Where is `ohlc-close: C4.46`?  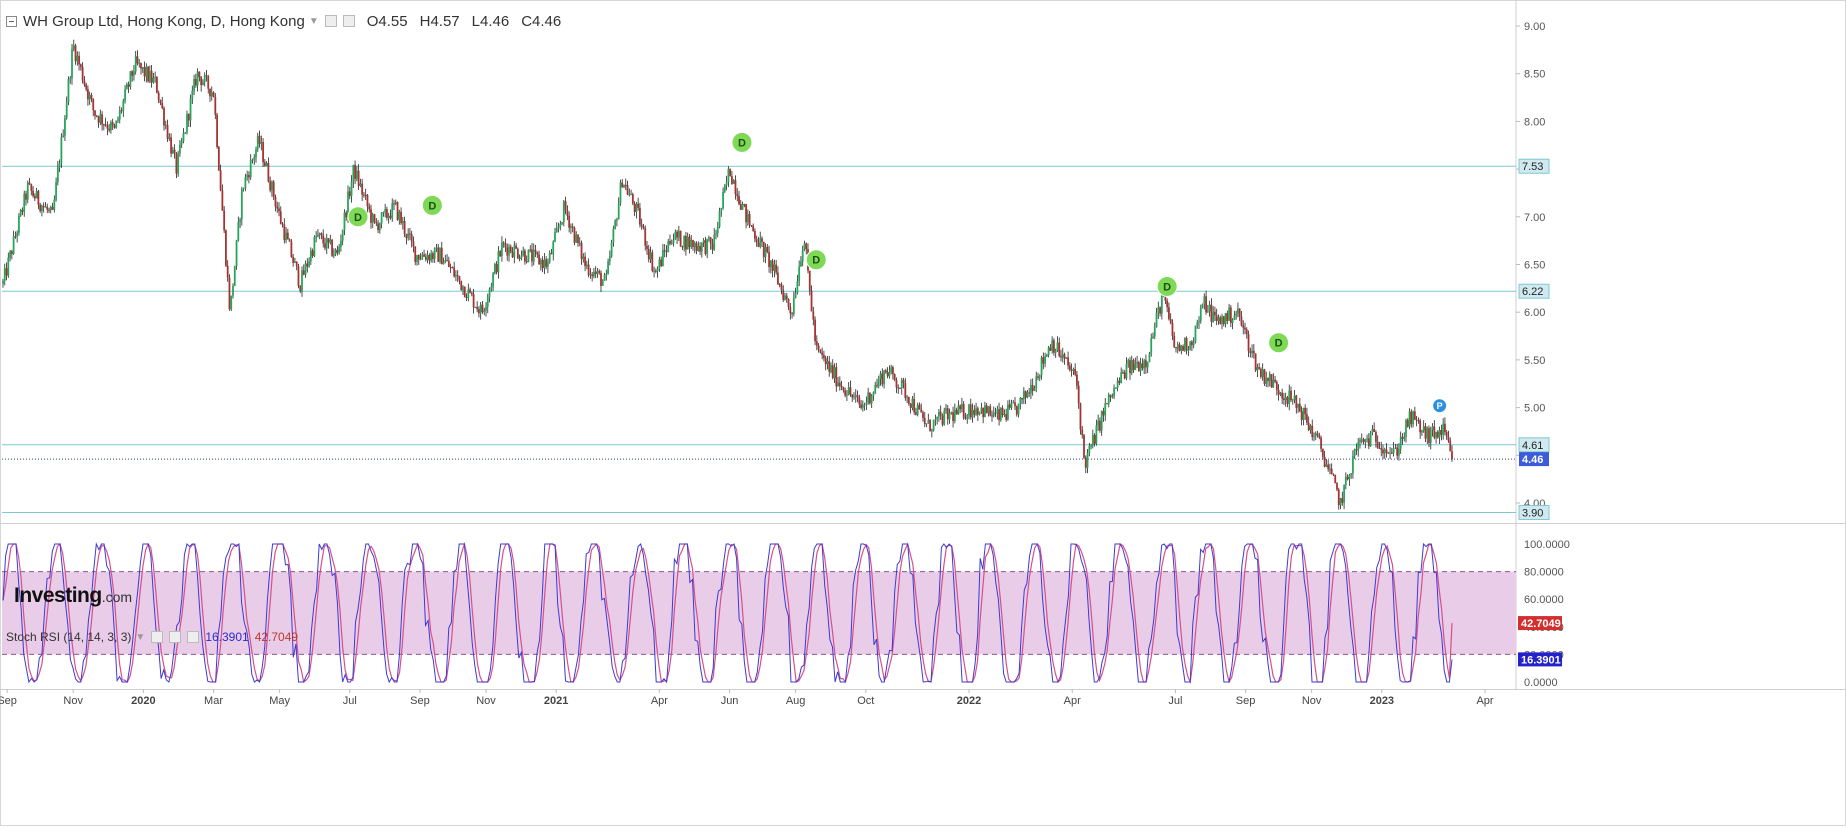
ohlc-close: C4.46 is located at coordinates (541, 21).